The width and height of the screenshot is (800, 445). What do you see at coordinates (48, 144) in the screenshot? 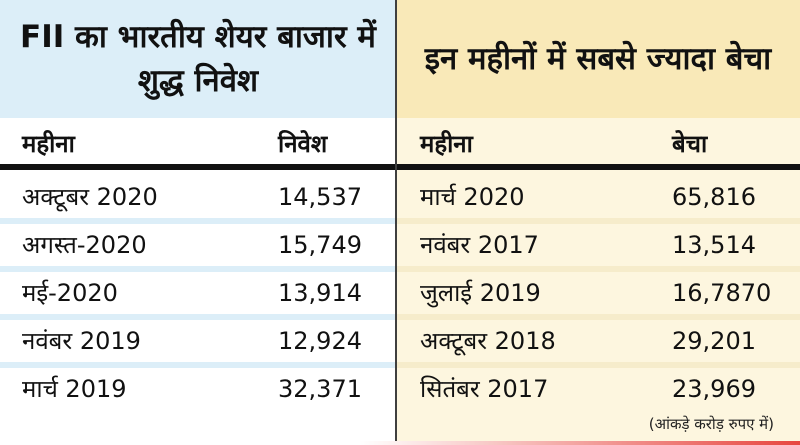
I see `left-col-month: महीना` at bounding box center [48, 144].